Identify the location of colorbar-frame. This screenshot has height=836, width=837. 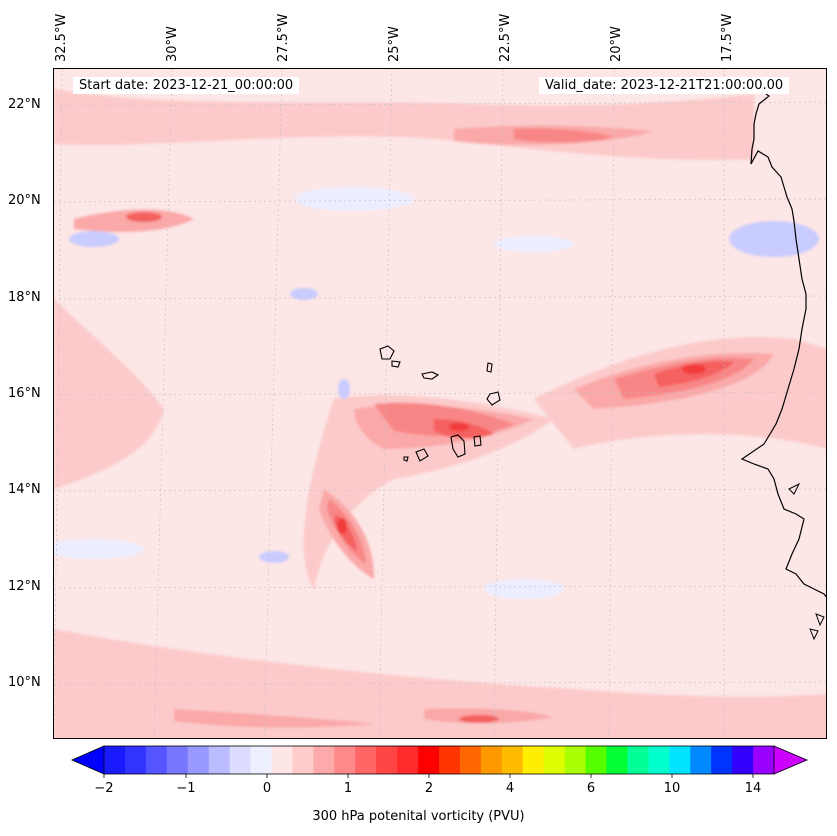
(439, 760).